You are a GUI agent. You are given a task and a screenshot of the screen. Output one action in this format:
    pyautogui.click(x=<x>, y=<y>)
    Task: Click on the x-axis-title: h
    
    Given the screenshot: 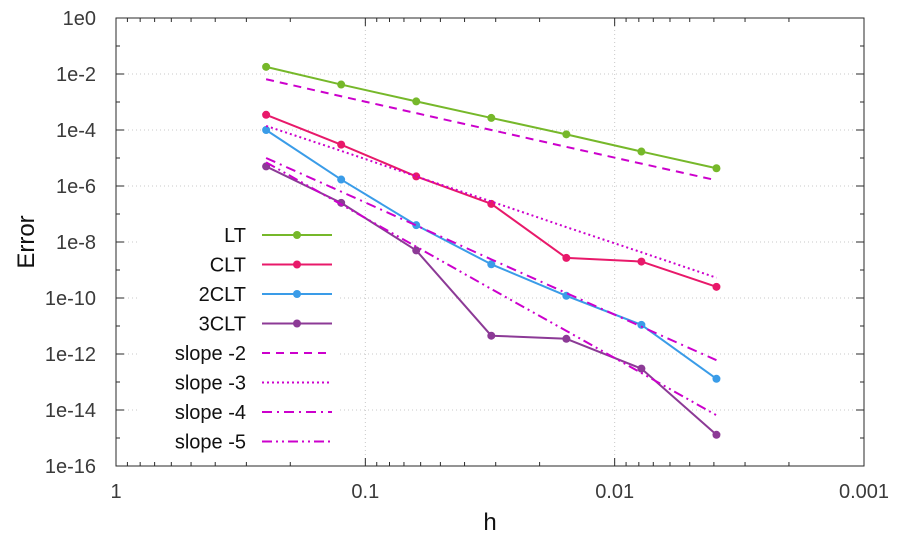 What is the action you would take?
    pyautogui.click(x=489, y=522)
    